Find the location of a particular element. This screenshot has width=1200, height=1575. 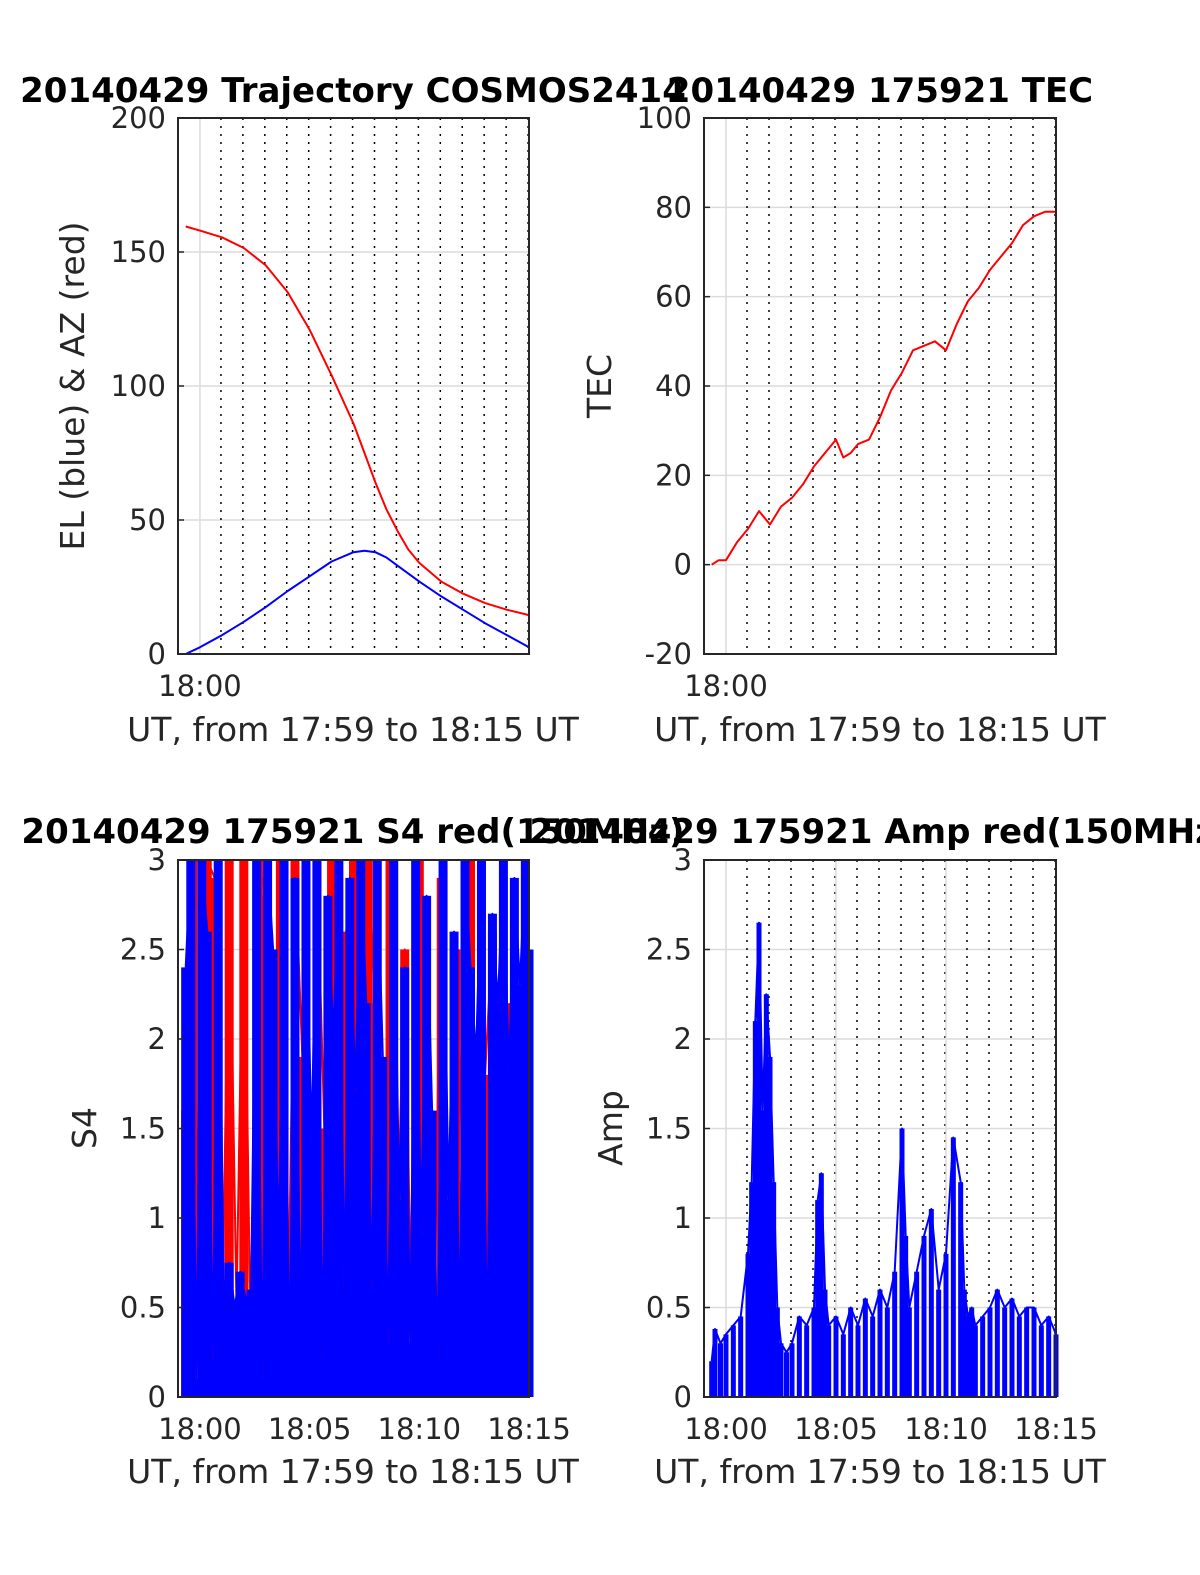

s4-series-0-bar is located at coordinates (244, 1128).